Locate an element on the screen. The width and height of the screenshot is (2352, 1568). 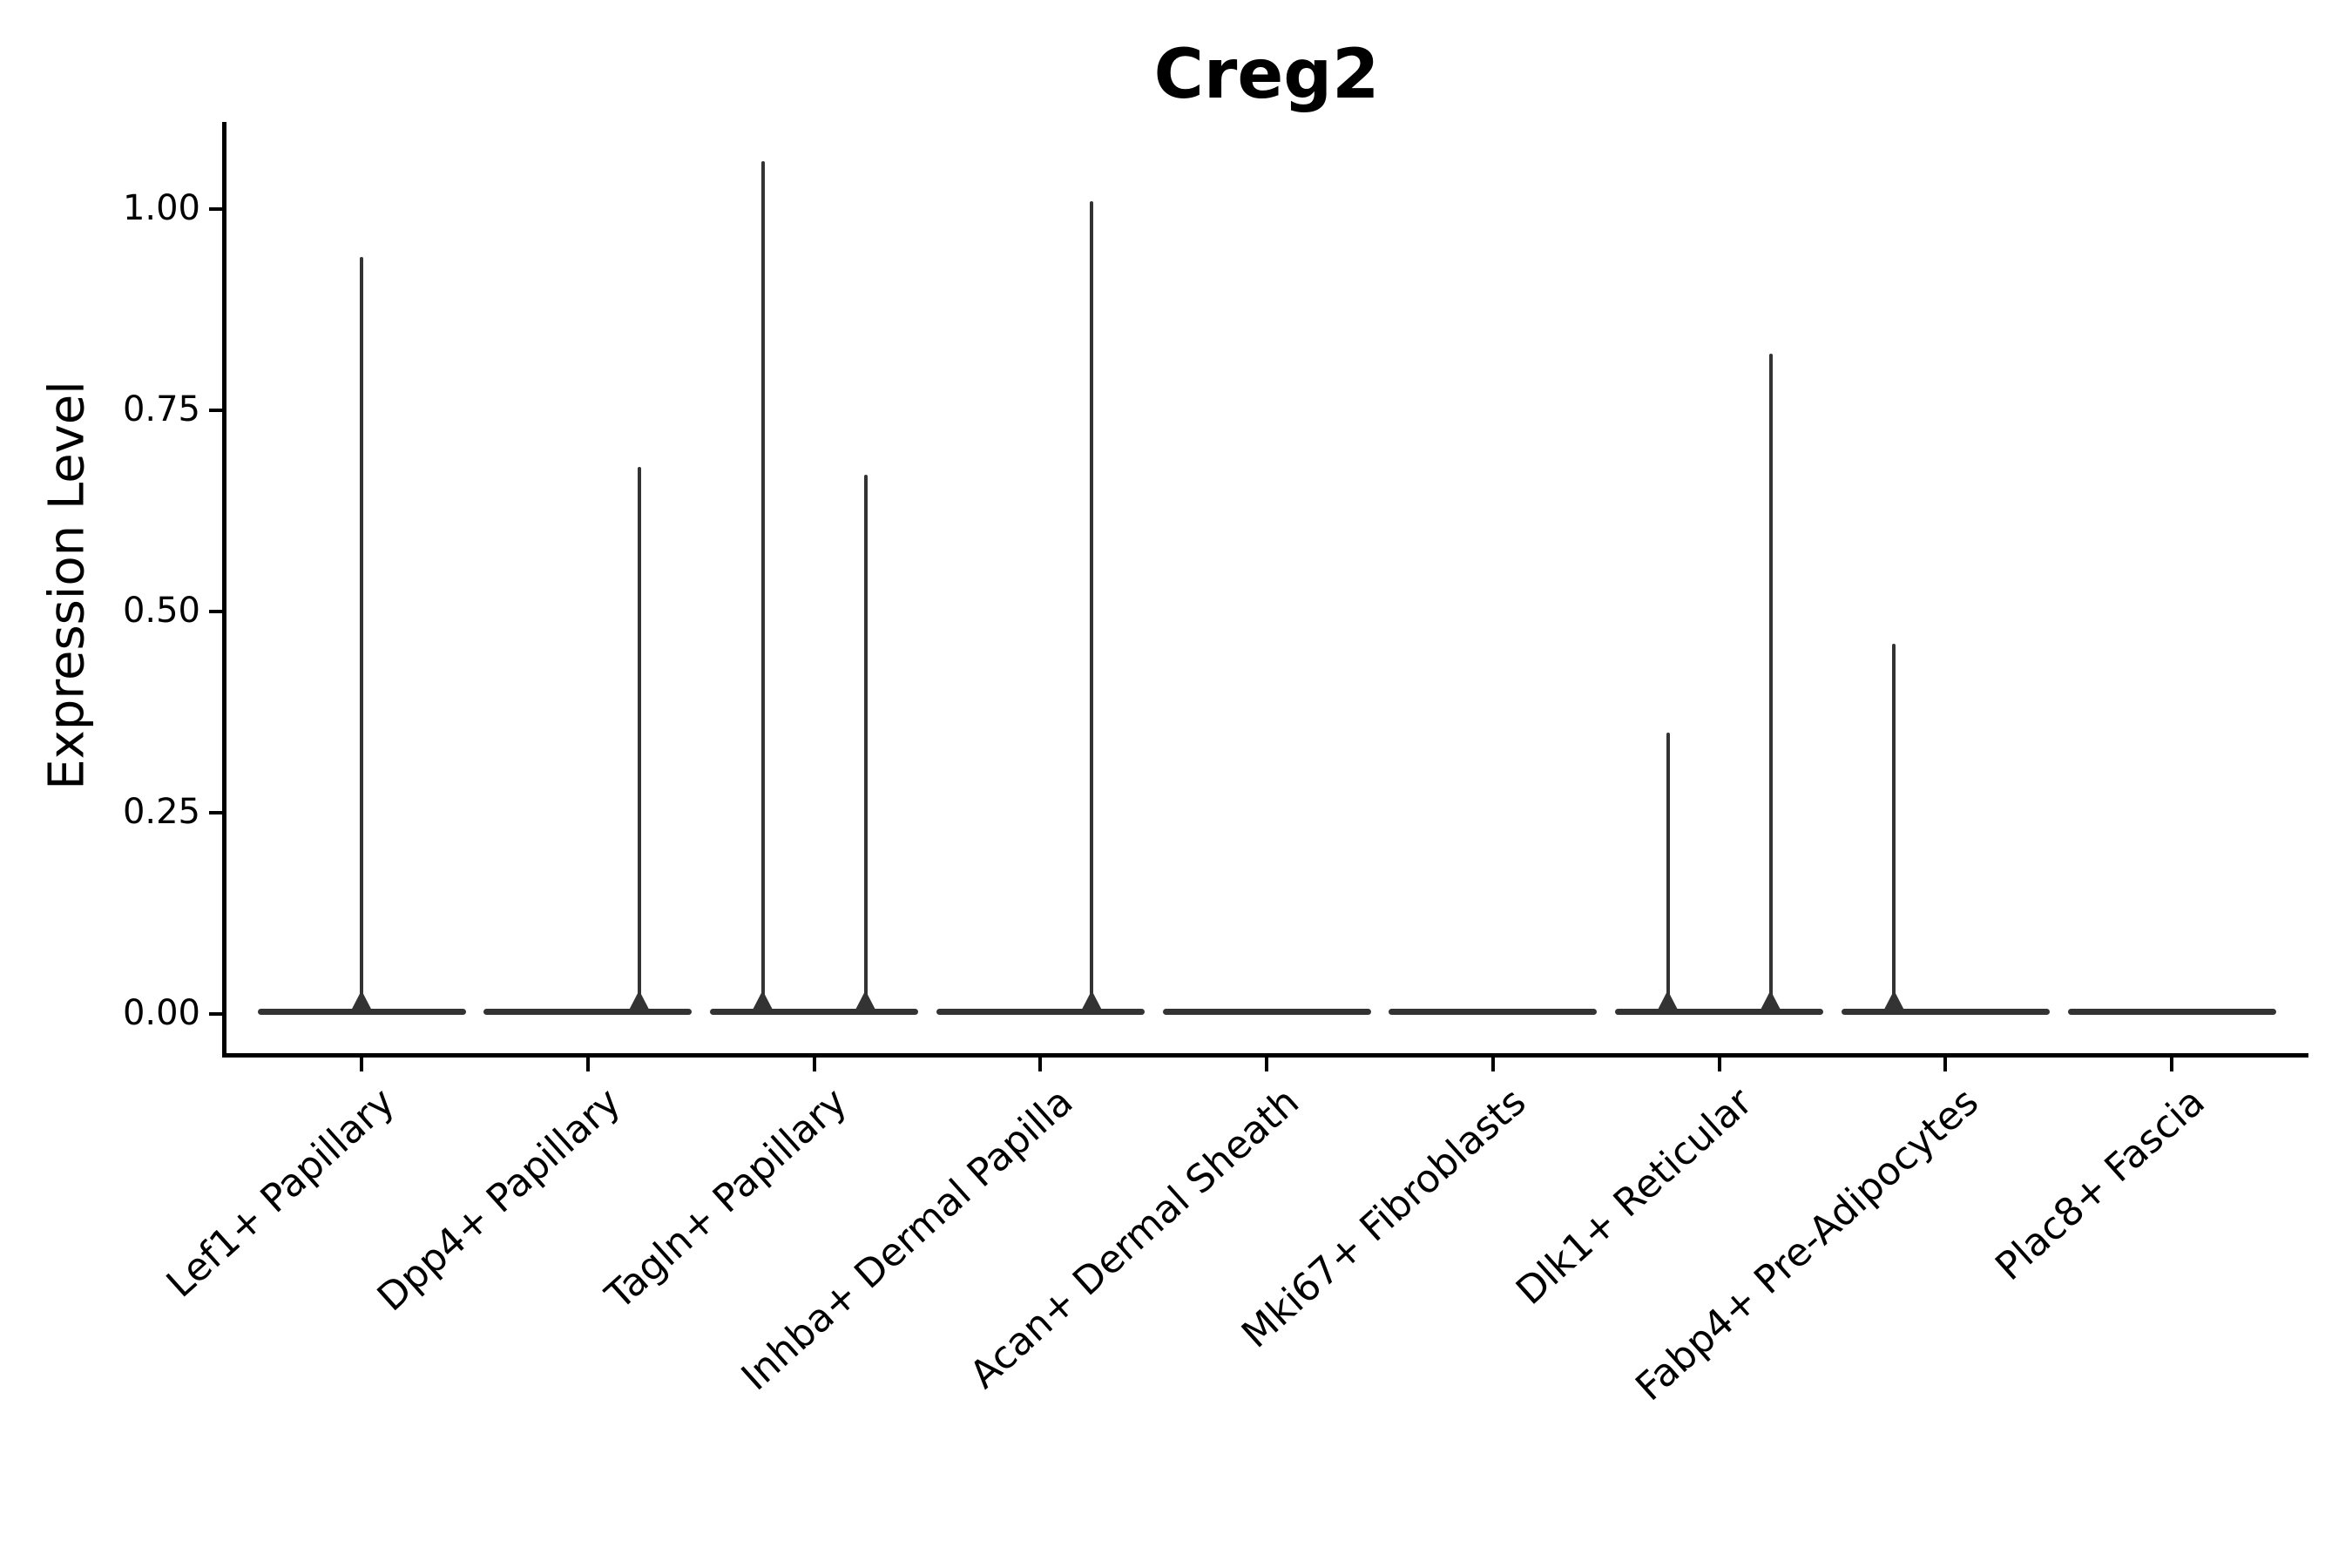
y-axis-label: Expression Level is located at coordinates (67, 585).